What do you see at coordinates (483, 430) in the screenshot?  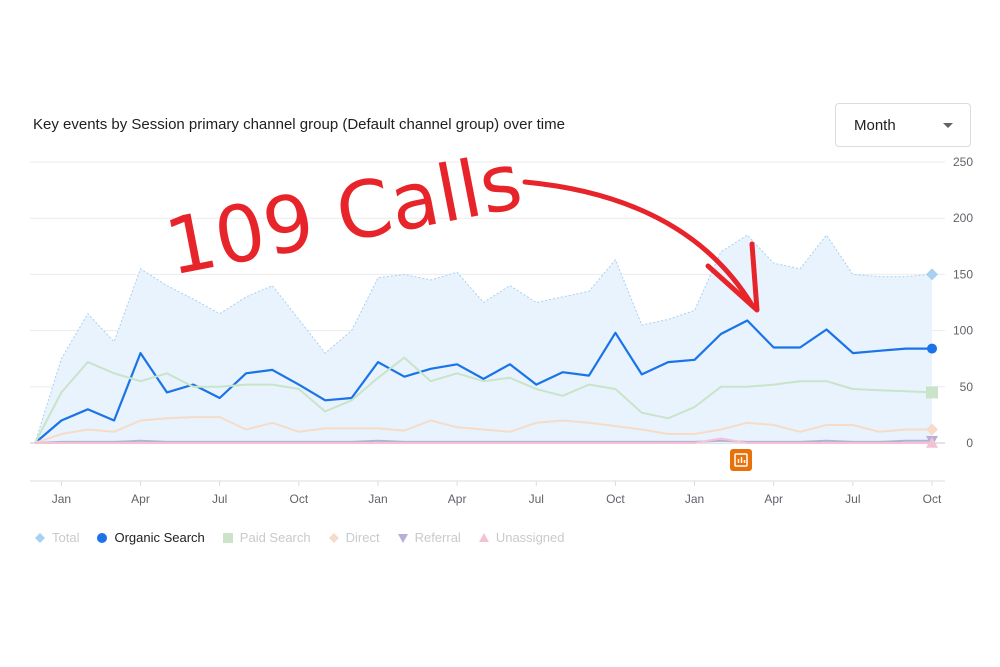 I see `direct-line` at bounding box center [483, 430].